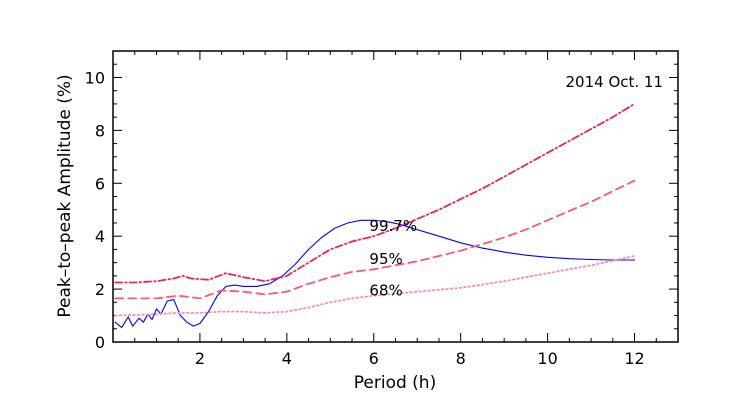  Describe the element at coordinates (95, 77) in the screenshot. I see `y-tick-label: 10` at that location.